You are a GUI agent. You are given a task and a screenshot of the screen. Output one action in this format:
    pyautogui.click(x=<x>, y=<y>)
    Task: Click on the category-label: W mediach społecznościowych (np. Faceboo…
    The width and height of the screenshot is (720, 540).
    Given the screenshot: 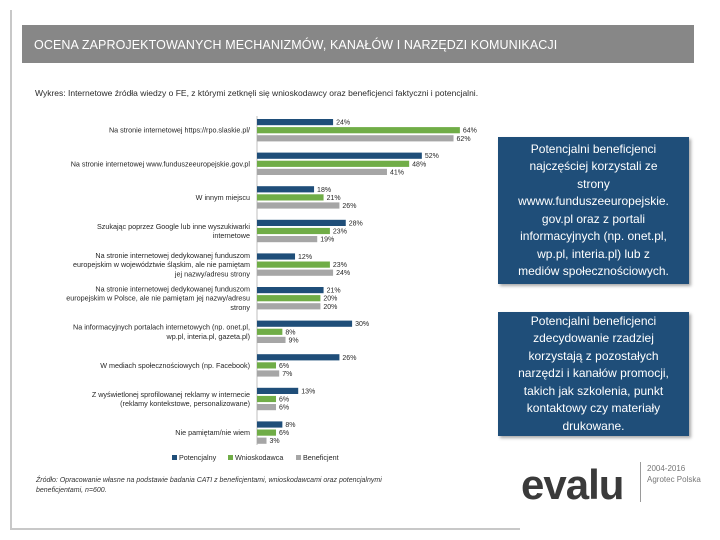 What is the action you would take?
    pyautogui.click(x=175, y=365)
    